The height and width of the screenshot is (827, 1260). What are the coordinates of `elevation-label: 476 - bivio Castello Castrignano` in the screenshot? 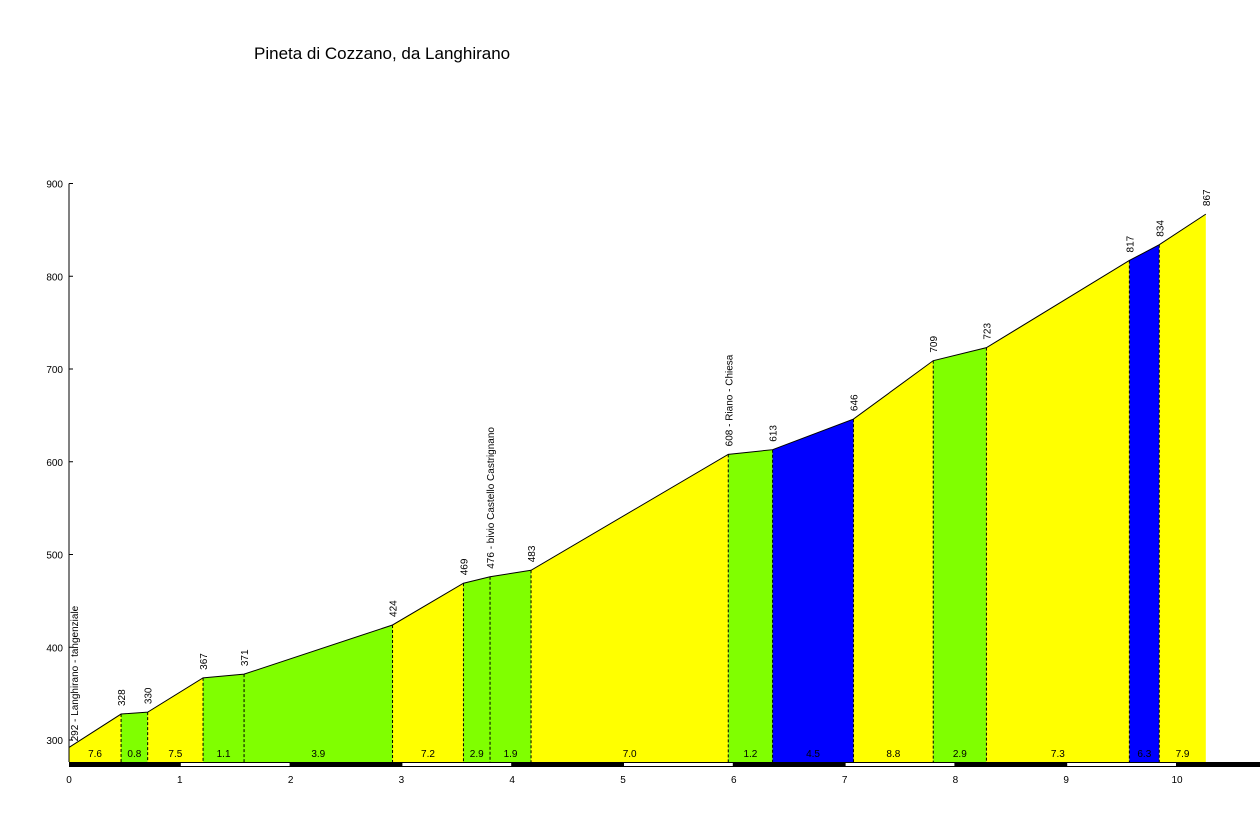 It's located at (491, 498).